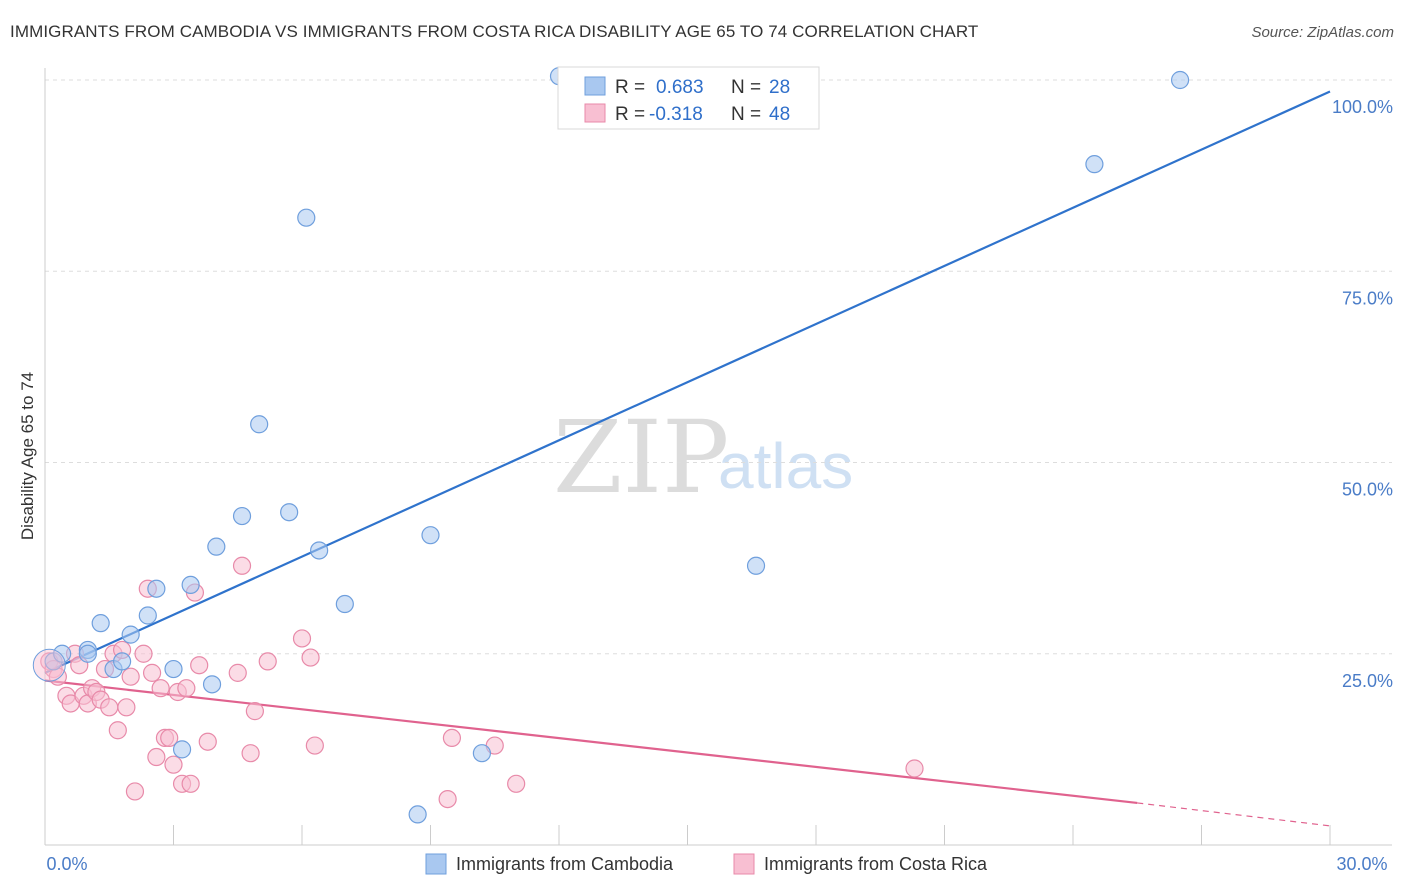 This screenshot has width=1406, height=892. What do you see at coordinates (66, 864) in the screenshot?
I see `x-tick-label-0: 0.0%` at bounding box center [66, 864].